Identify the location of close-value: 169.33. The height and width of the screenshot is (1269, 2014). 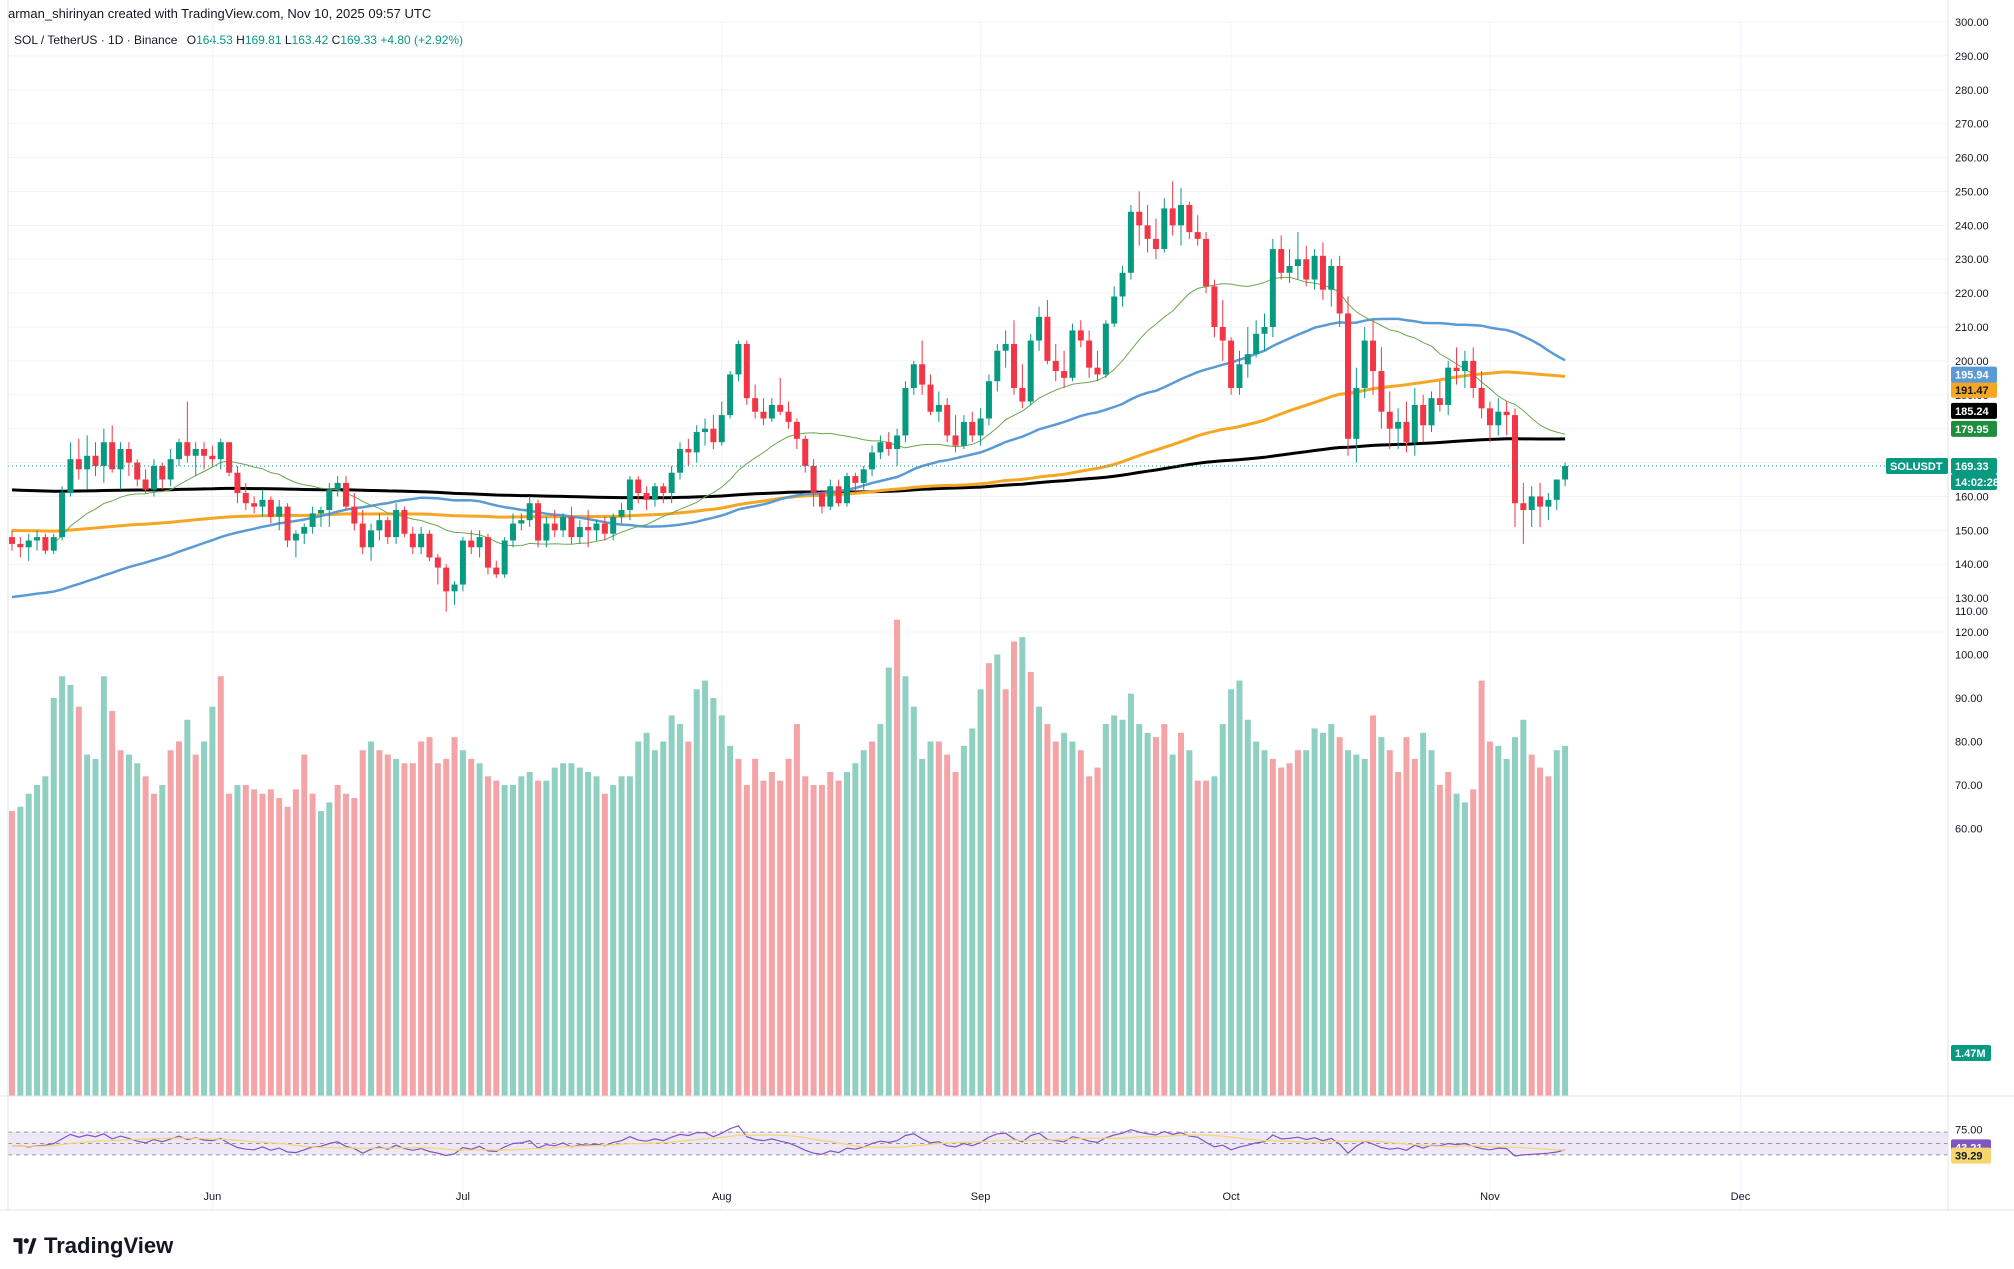
(358, 40).